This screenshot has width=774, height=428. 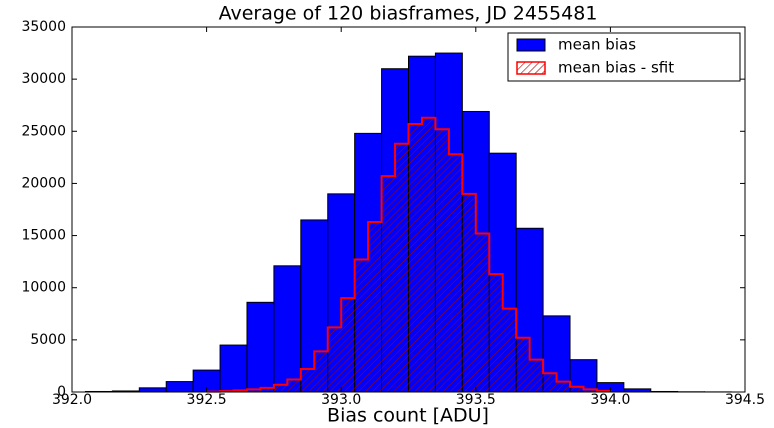 I want to click on x-tick-label: 392.5, so click(x=207, y=400).